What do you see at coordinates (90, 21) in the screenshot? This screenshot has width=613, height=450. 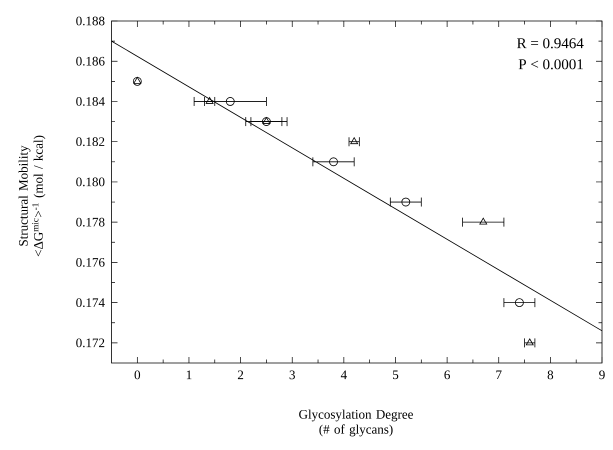 I see `y-tick-label: 0.188` at bounding box center [90, 21].